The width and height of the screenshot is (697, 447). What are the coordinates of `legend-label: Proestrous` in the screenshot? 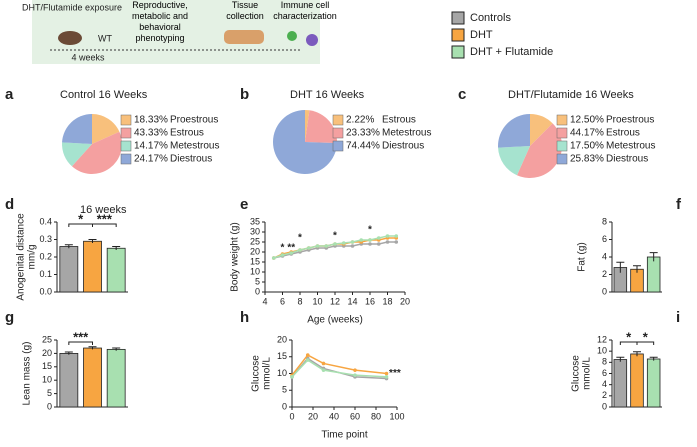 It's located at (194, 120).